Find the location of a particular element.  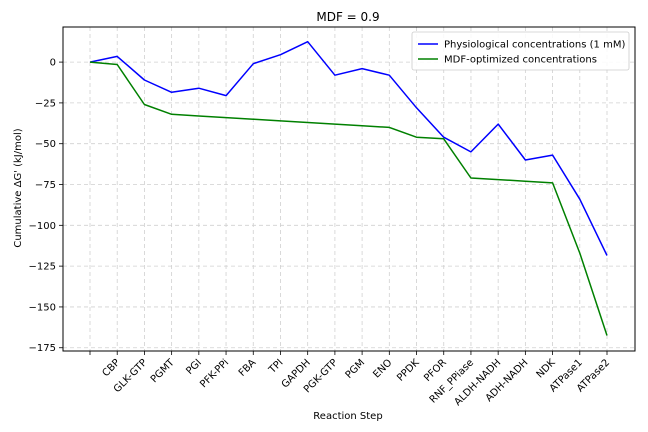

y-tick-label: 0 is located at coordinates (53, 63).